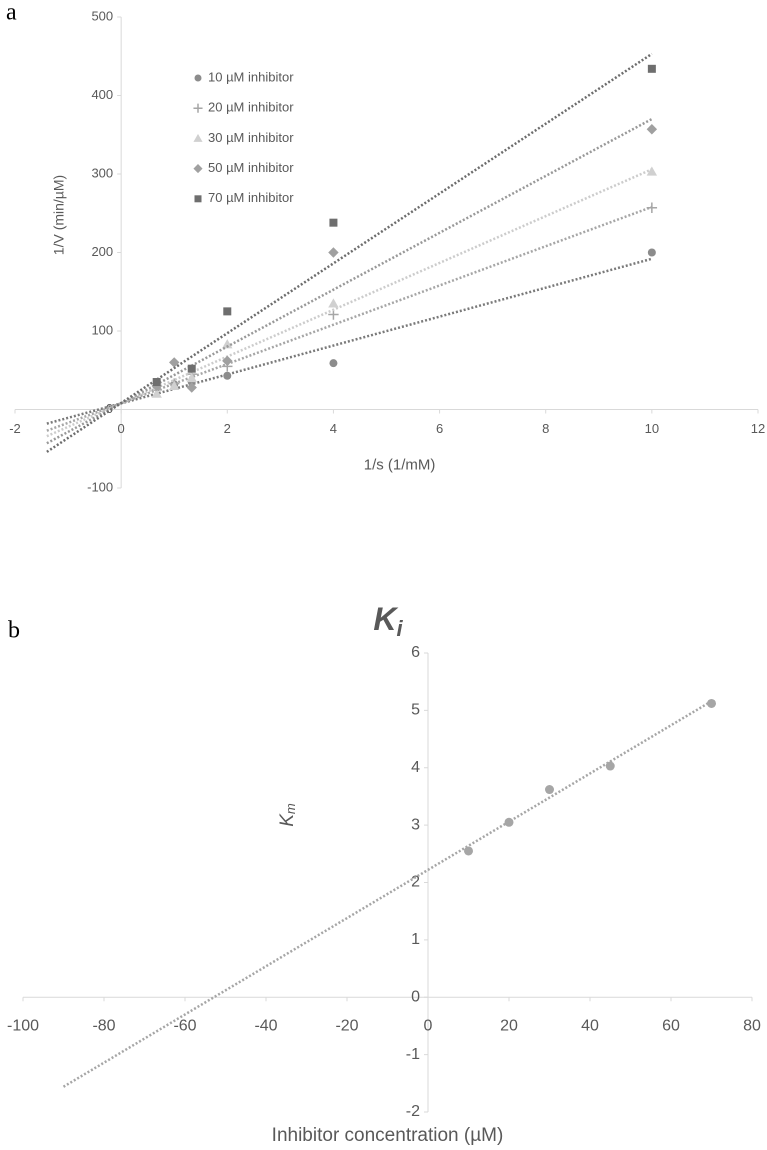 This screenshot has width=767, height=1150. What do you see at coordinates (251, 107) in the screenshot?
I see `legend-label: 20 µM inhibitor` at bounding box center [251, 107].